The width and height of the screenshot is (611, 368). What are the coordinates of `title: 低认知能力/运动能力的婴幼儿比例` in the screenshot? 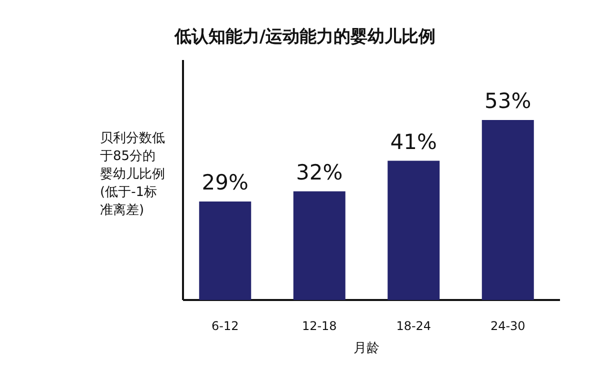 It's located at (305, 37).